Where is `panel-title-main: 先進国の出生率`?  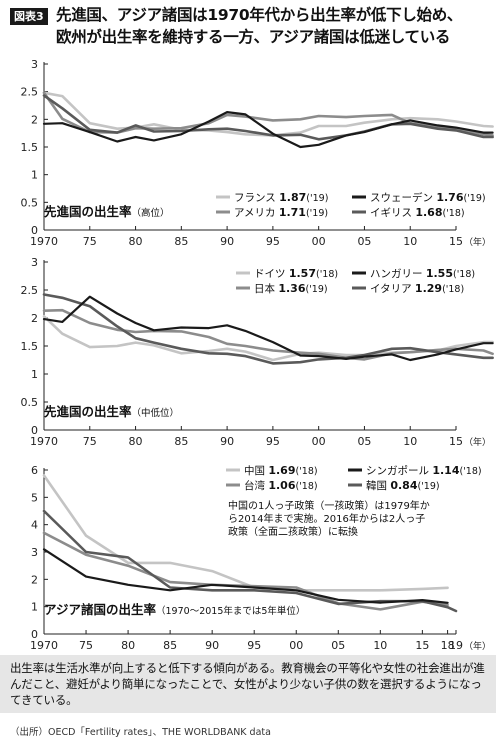 panel-title-main: 先進国の出生率 is located at coordinates (88, 211).